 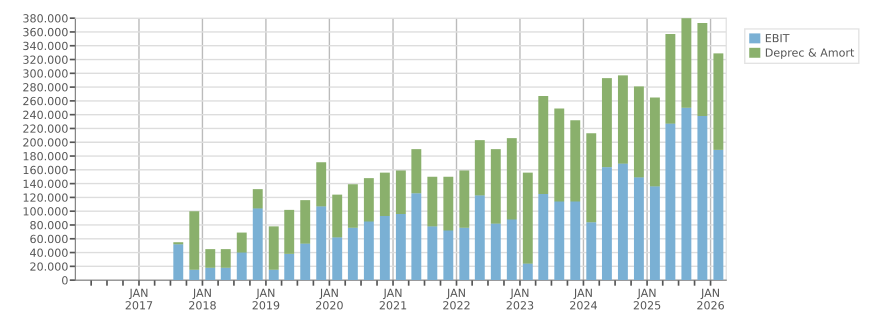 I want to click on y-tick-label: 60.000, so click(x=49, y=239).